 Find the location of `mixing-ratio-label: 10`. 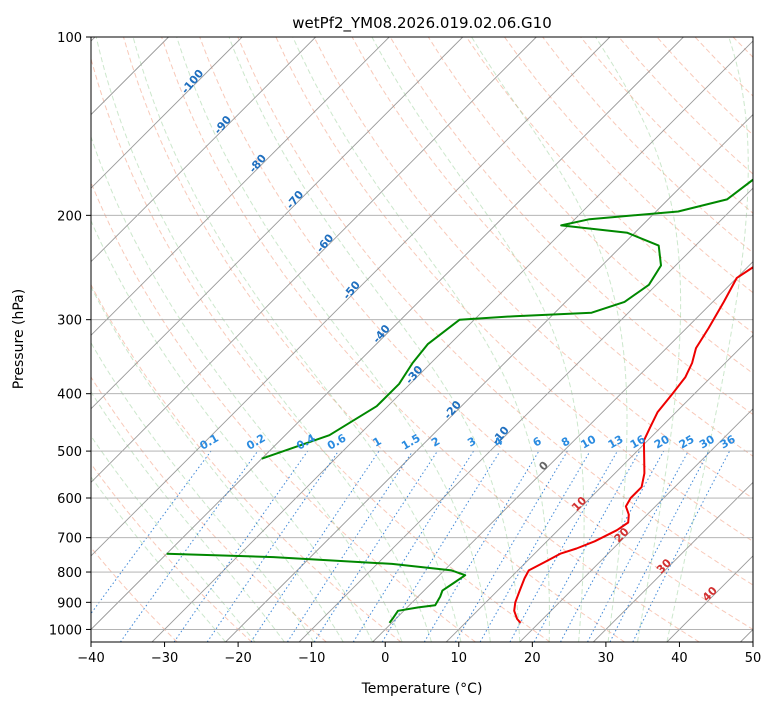

mixing-ratio-label: 10 is located at coordinates (588, 441).